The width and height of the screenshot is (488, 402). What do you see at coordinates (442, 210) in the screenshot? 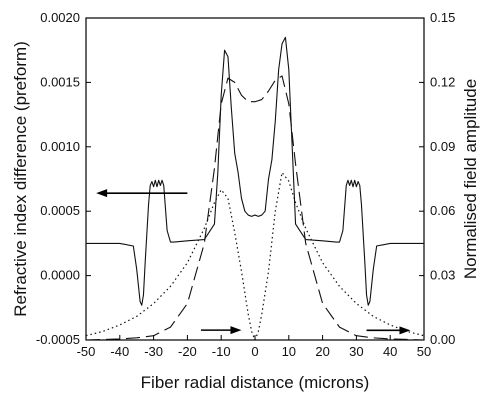
I see `y-right-tick-label: 0.06` at bounding box center [442, 210].